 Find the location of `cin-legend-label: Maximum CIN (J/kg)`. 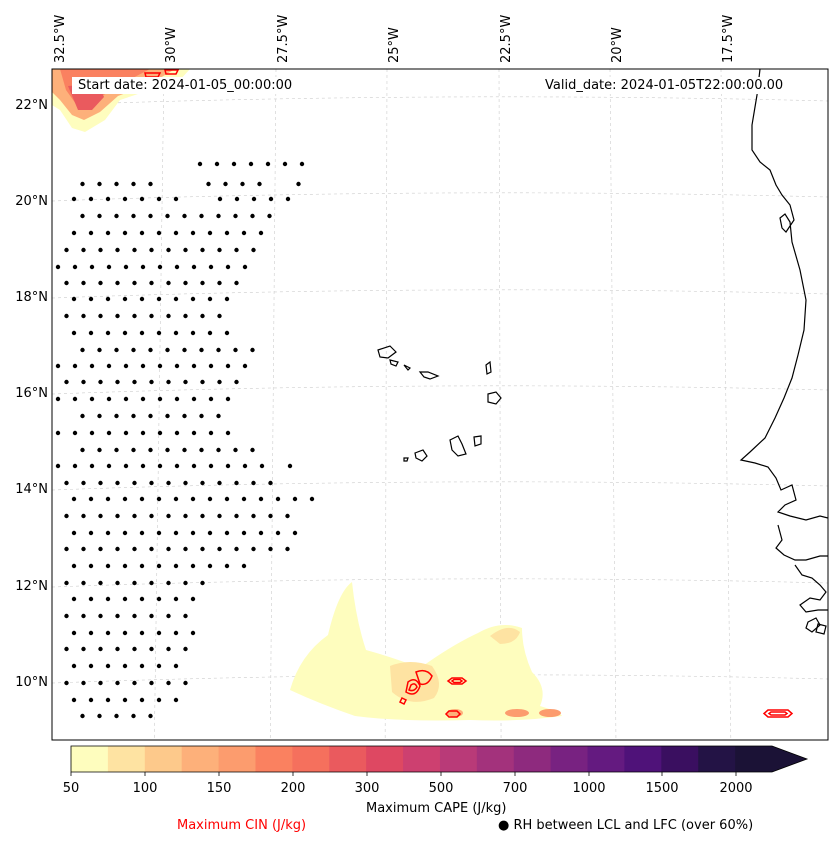

cin-legend-label: Maximum CIN (J/kg) is located at coordinates (242, 825).